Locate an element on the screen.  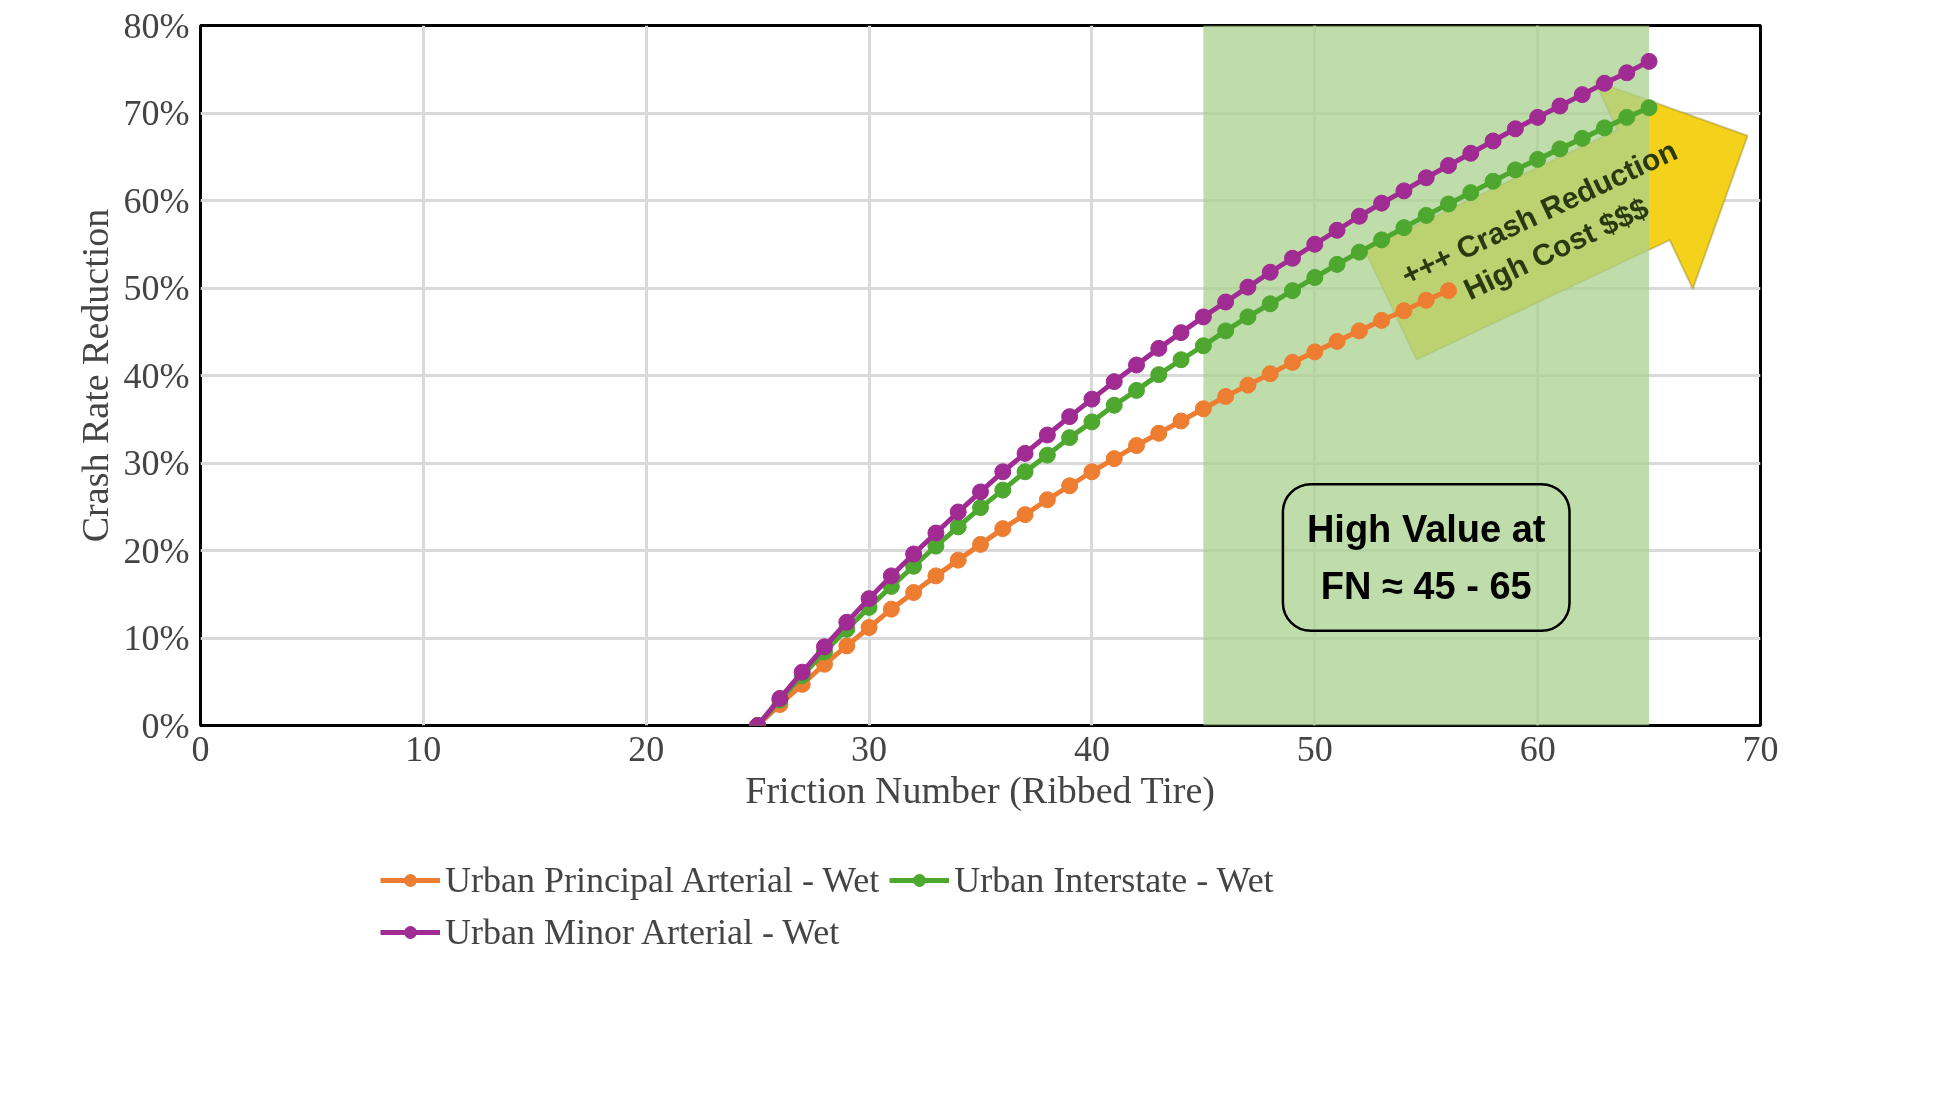
x-tick-label: 40 is located at coordinates (1091, 748).